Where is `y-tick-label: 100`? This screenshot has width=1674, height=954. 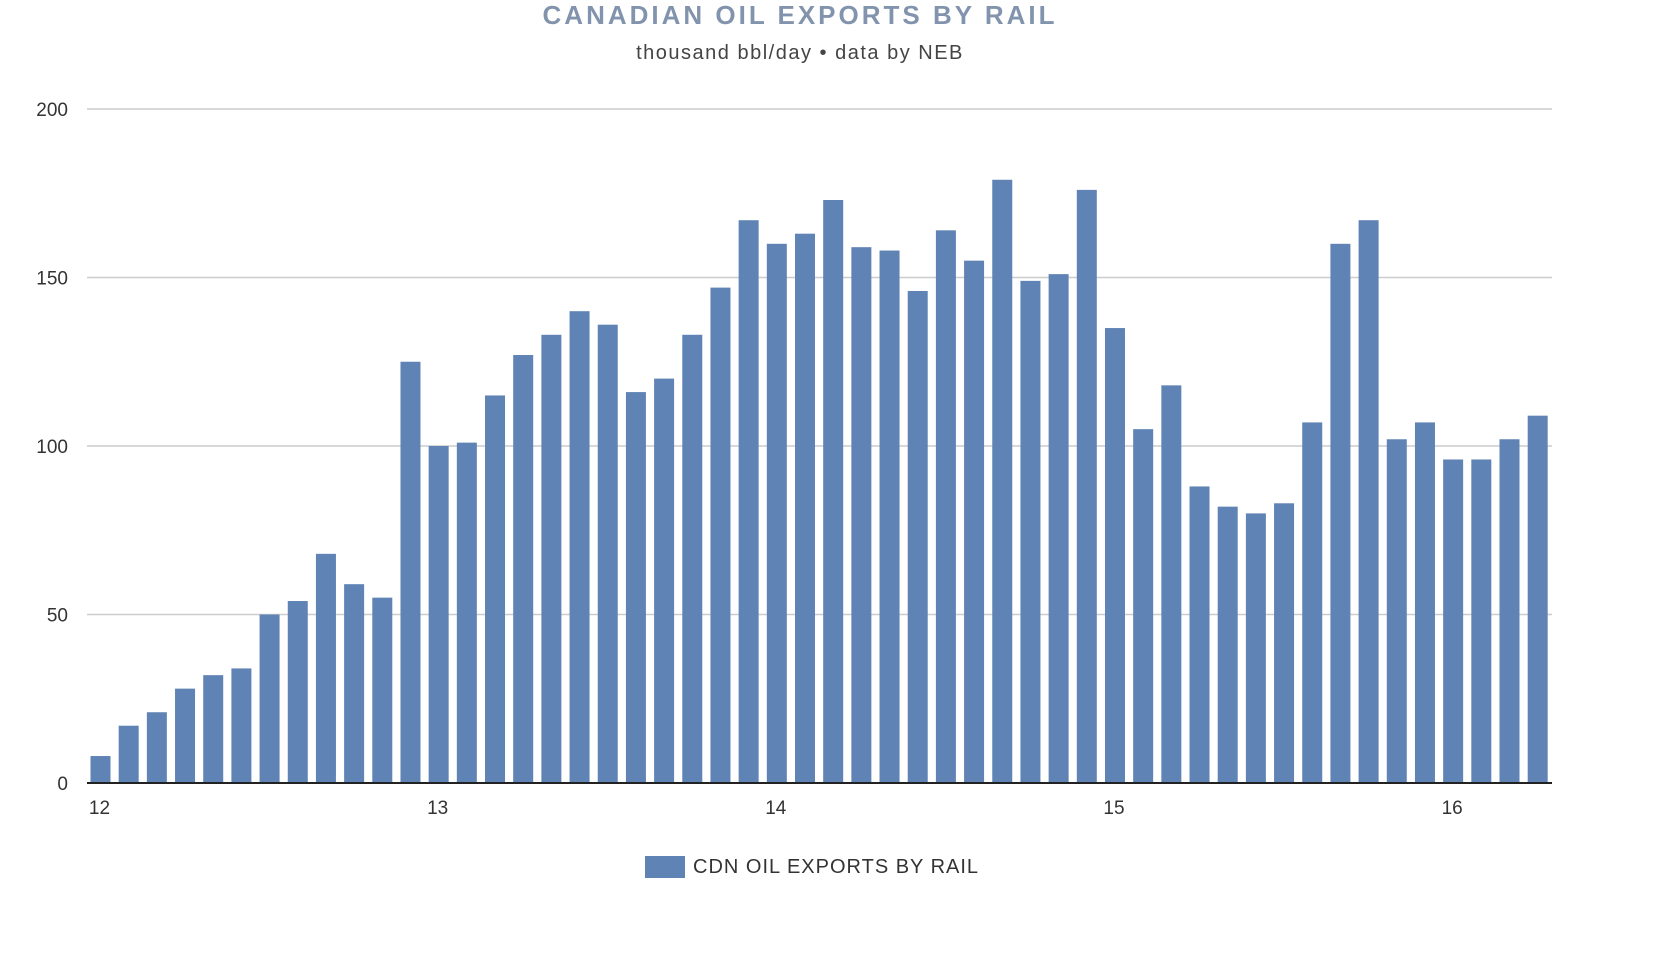 y-tick-label: 100 is located at coordinates (52, 447).